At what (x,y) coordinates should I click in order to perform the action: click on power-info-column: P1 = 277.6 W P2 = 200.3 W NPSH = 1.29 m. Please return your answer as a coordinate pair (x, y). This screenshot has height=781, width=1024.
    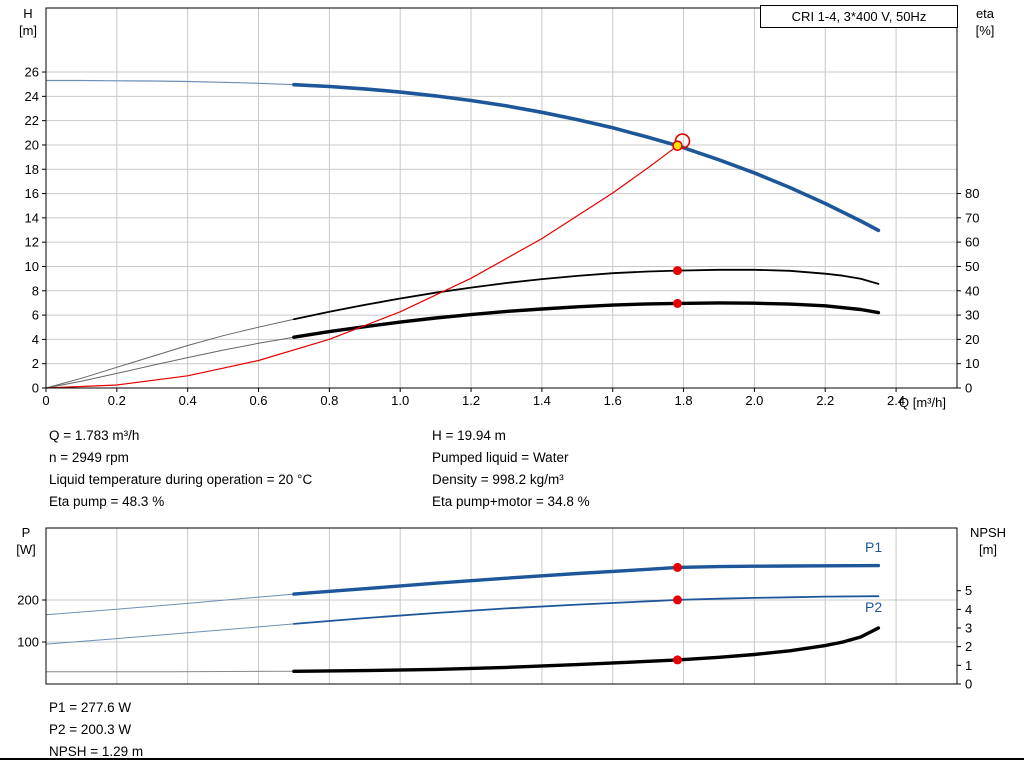
    Looking at the image, I should click on (96, 730).